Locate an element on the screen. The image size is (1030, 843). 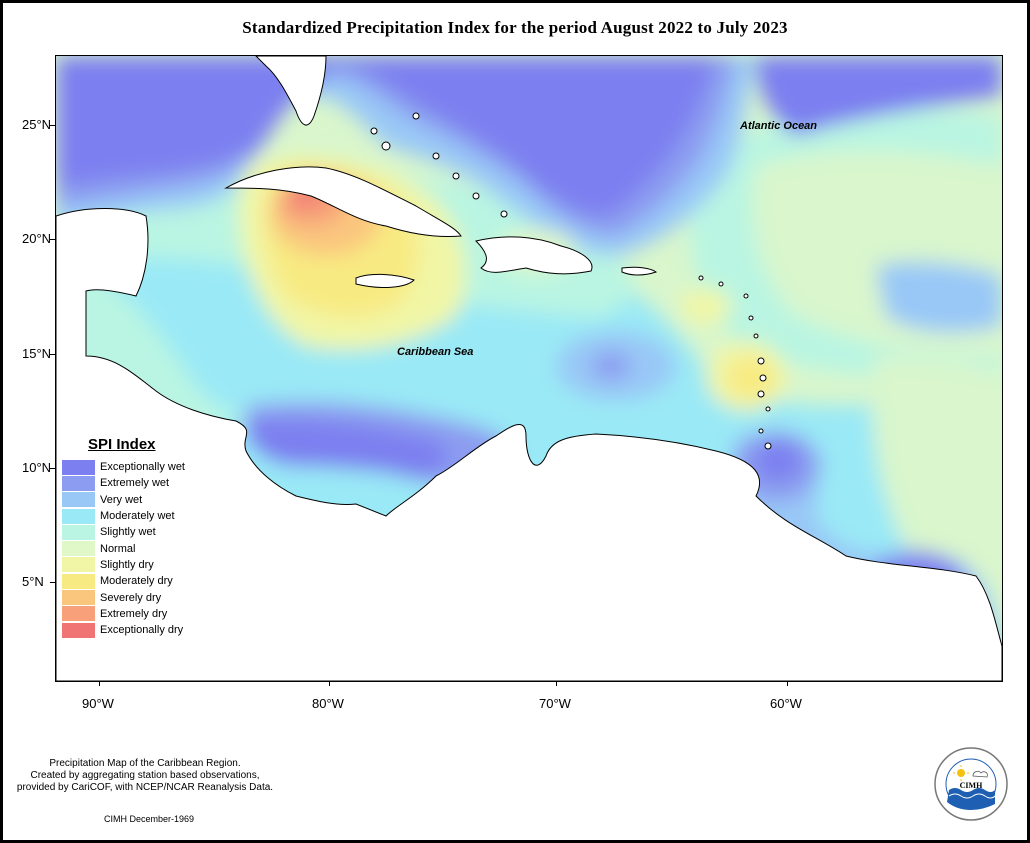
cimh-logo-icon: CIMH is located at coordinates (971, 784).